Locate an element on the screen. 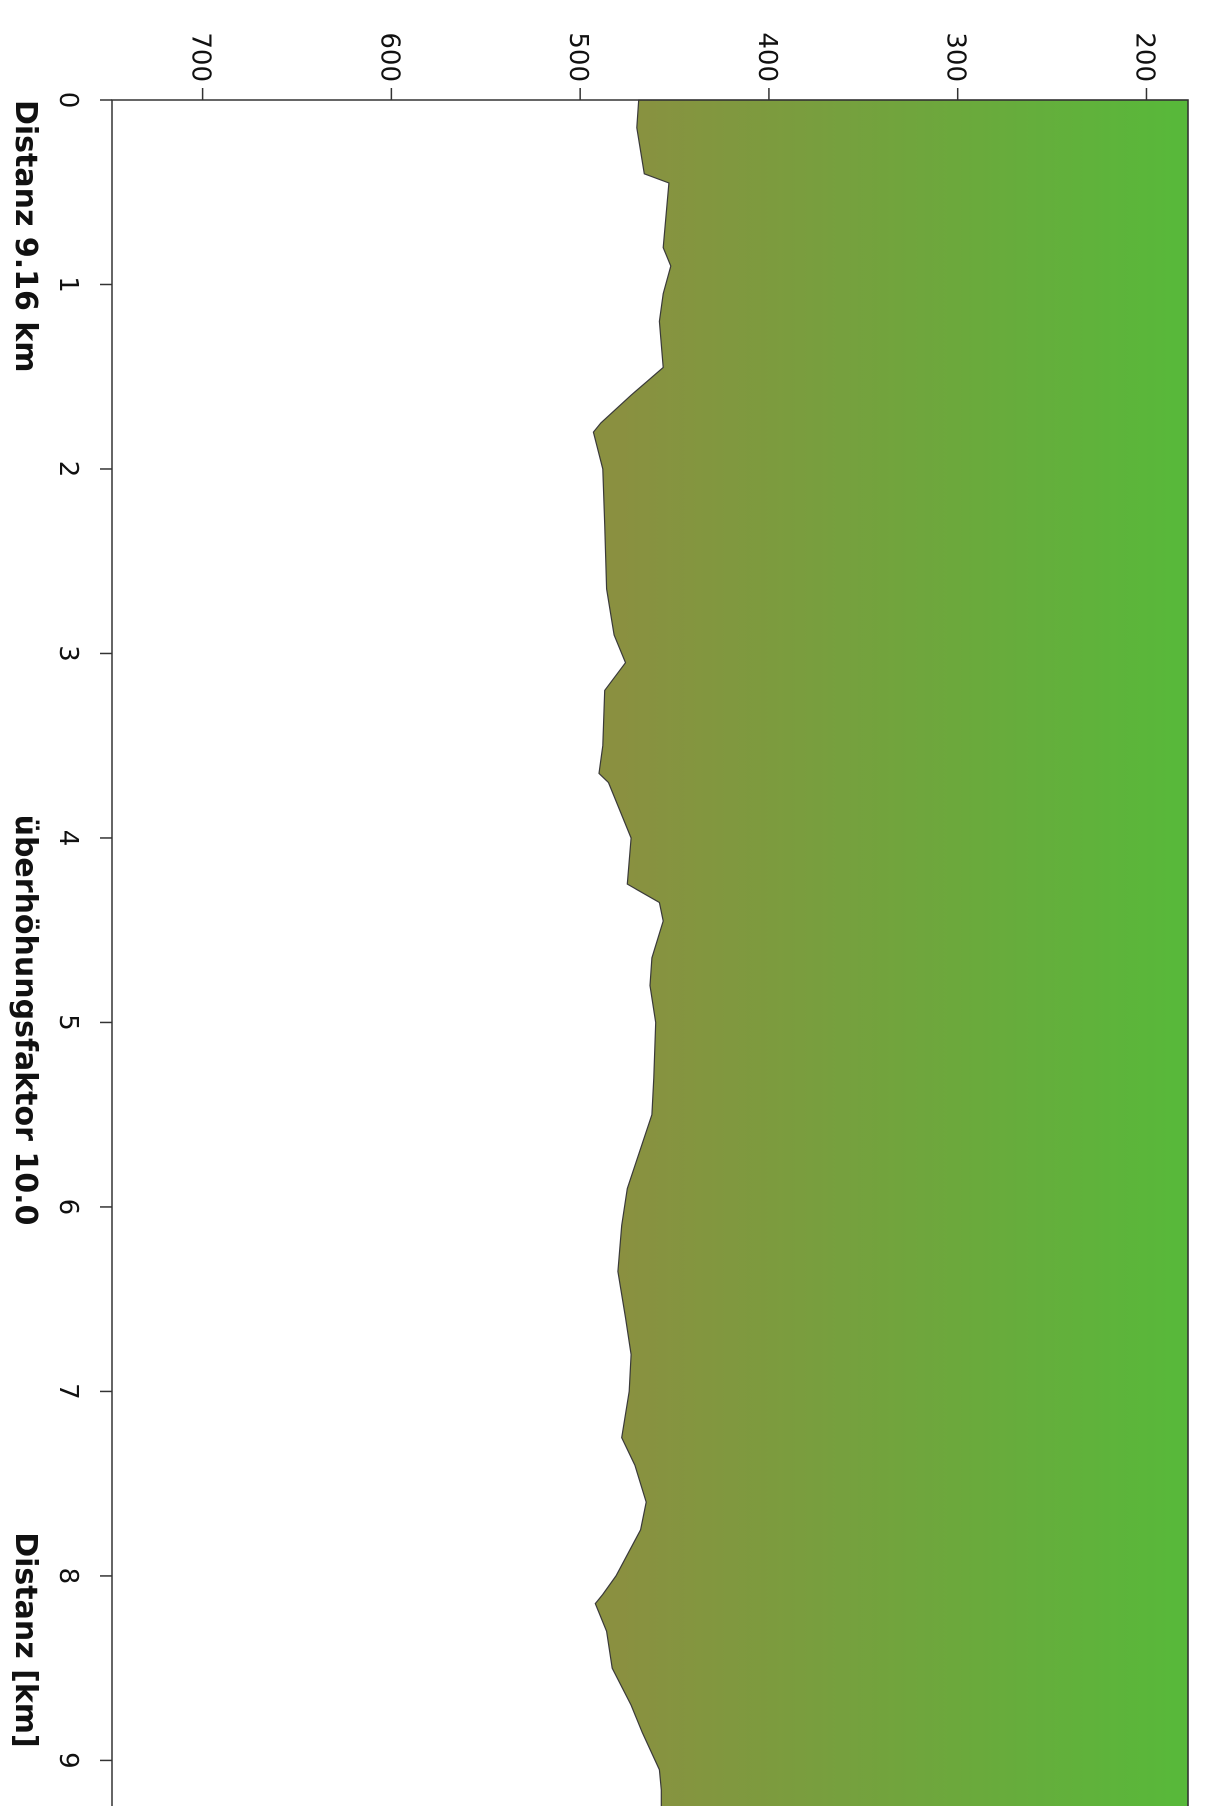 Image resolution: width=1209 pixels, height=1806 pixels. x-axis-ticks: 0 1 2 3 4 5 6 7 8 9 is located at coordinates (82, 930).